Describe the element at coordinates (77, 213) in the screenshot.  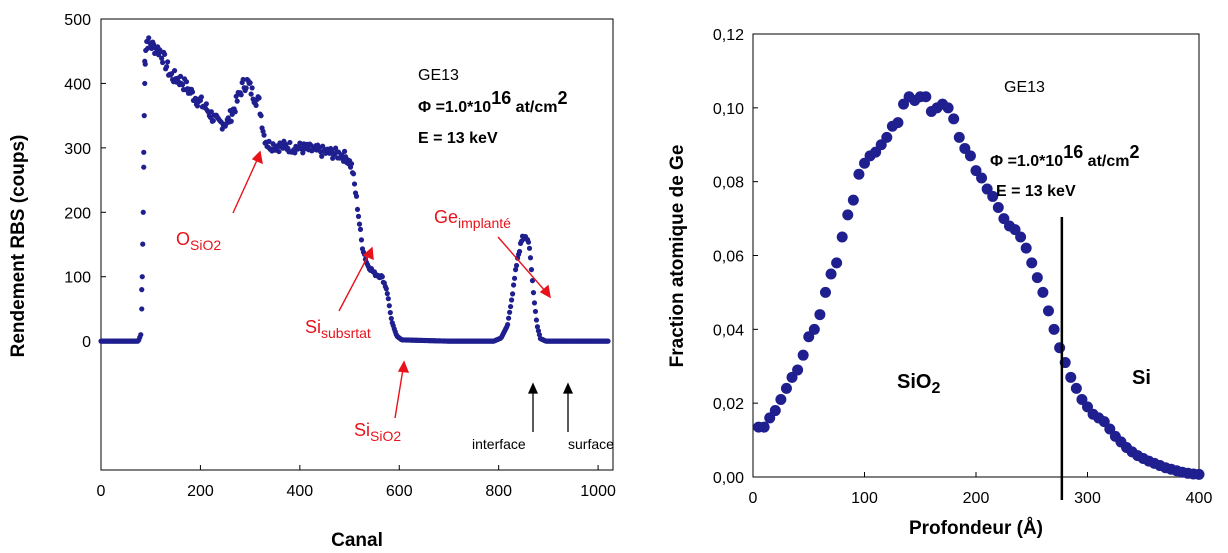
I see `left-y-tick-label: 200` at that location.